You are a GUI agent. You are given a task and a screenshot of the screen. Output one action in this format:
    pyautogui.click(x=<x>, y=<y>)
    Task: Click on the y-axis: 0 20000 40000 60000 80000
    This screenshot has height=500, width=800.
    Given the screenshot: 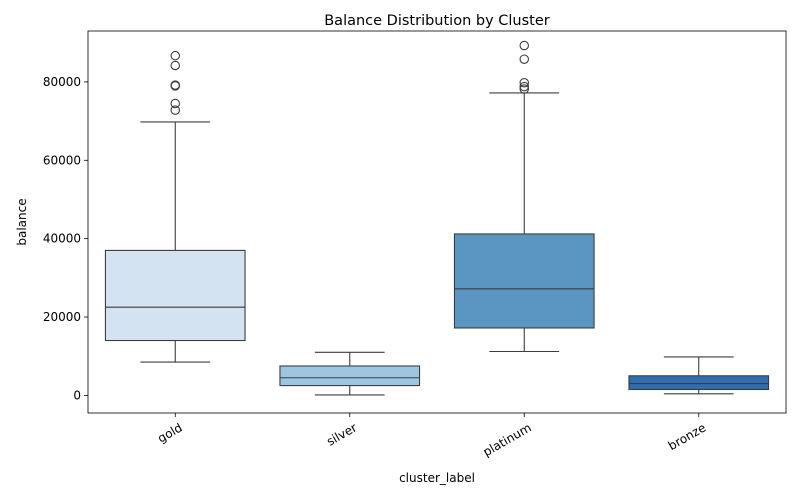 What is the action you would take?
    pyautogui.click(x=65, y=238)
    